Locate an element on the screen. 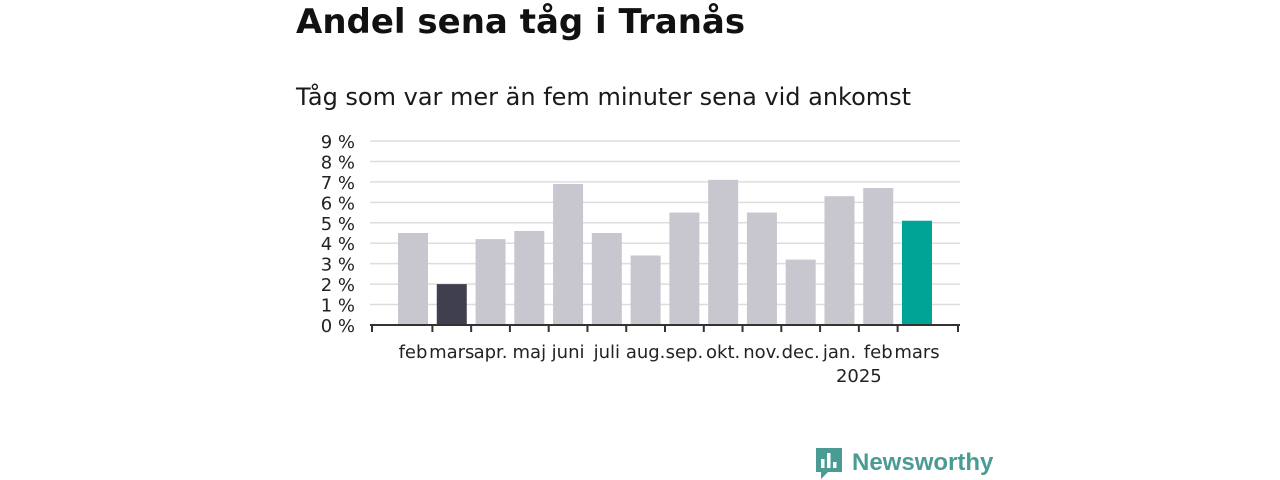  chart-title: Andel sena tåg i Tranås is located at coordinates (521, 22).